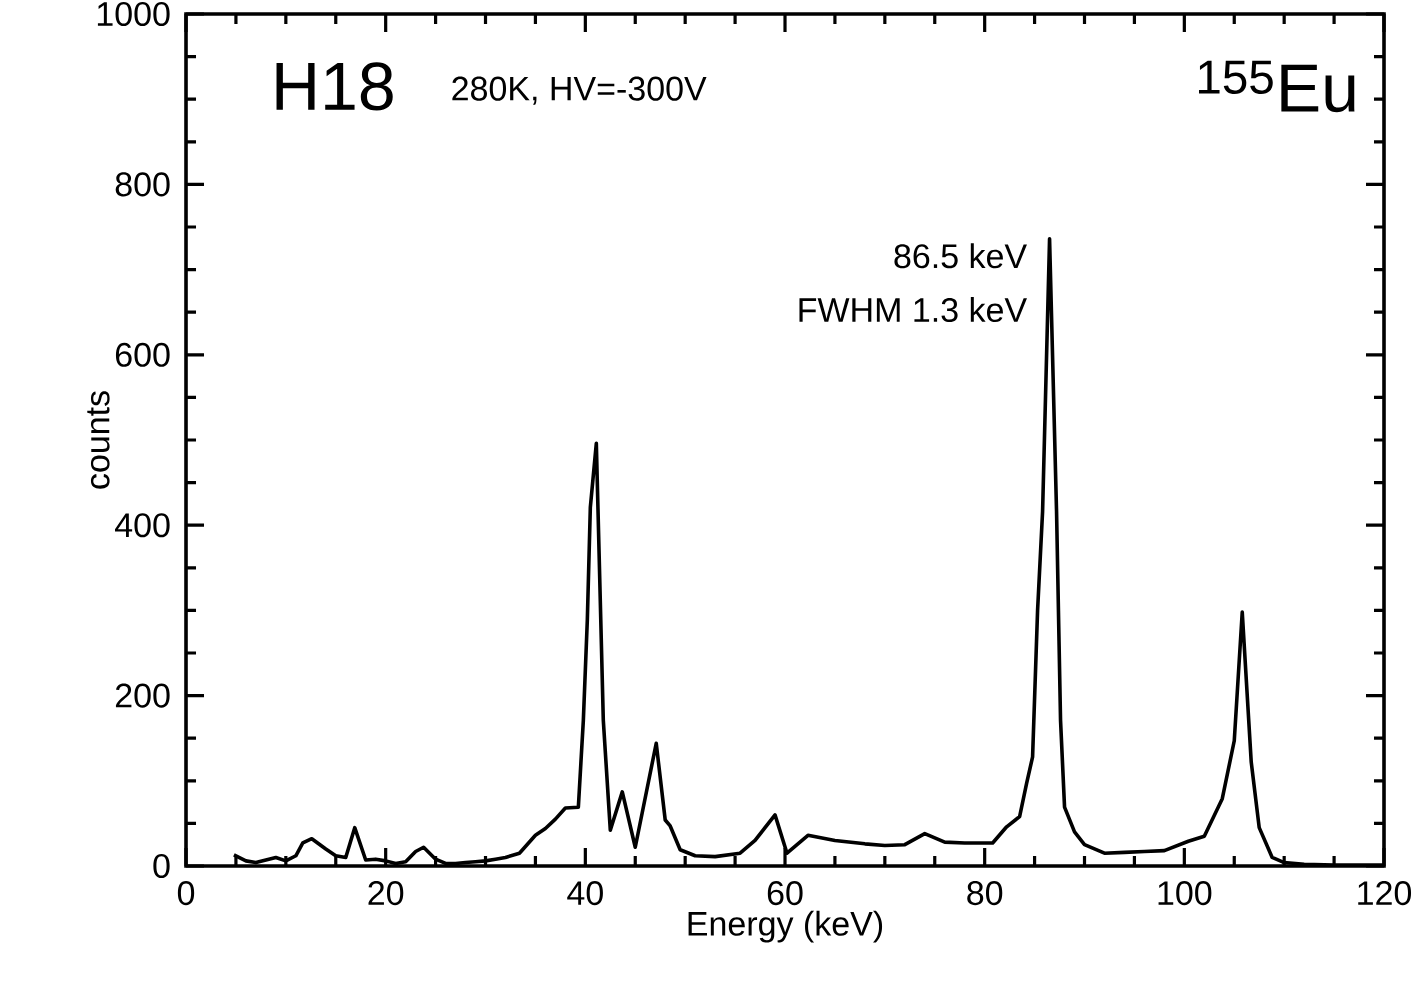 The width and height of the screenshot is (1424, 985). I want to click on annotation: FWHM 1.3 keV, so click(913, 310).